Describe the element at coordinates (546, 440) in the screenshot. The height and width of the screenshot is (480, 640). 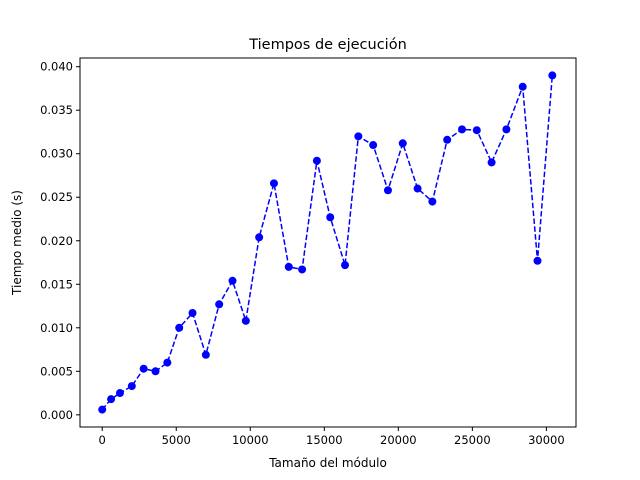
I see `x-tick-label: 30000` at that location.